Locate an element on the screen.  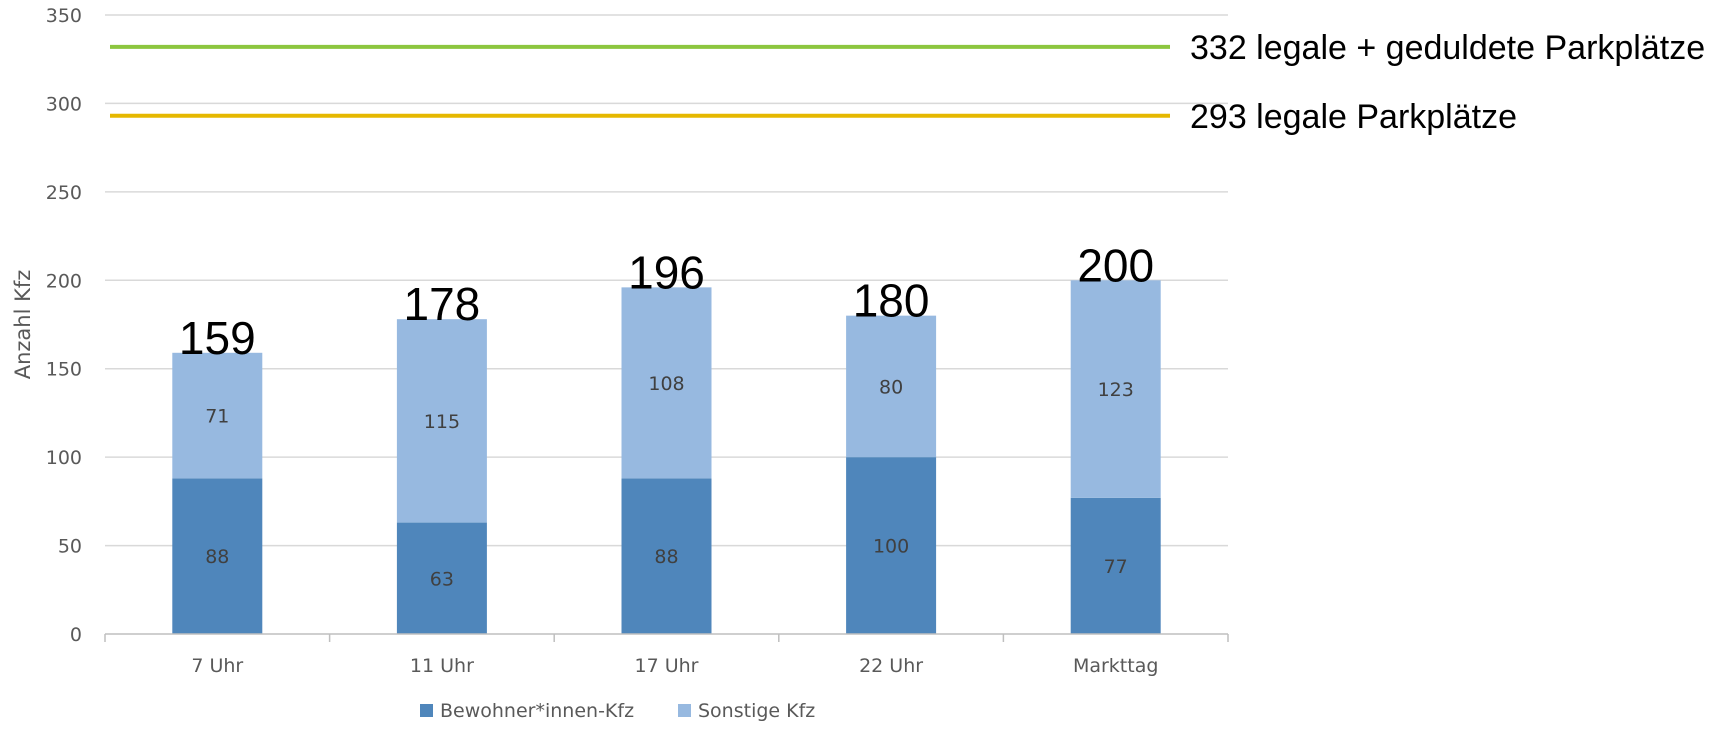
bar-total-label: 200 is located at coordinates (1115, 265).